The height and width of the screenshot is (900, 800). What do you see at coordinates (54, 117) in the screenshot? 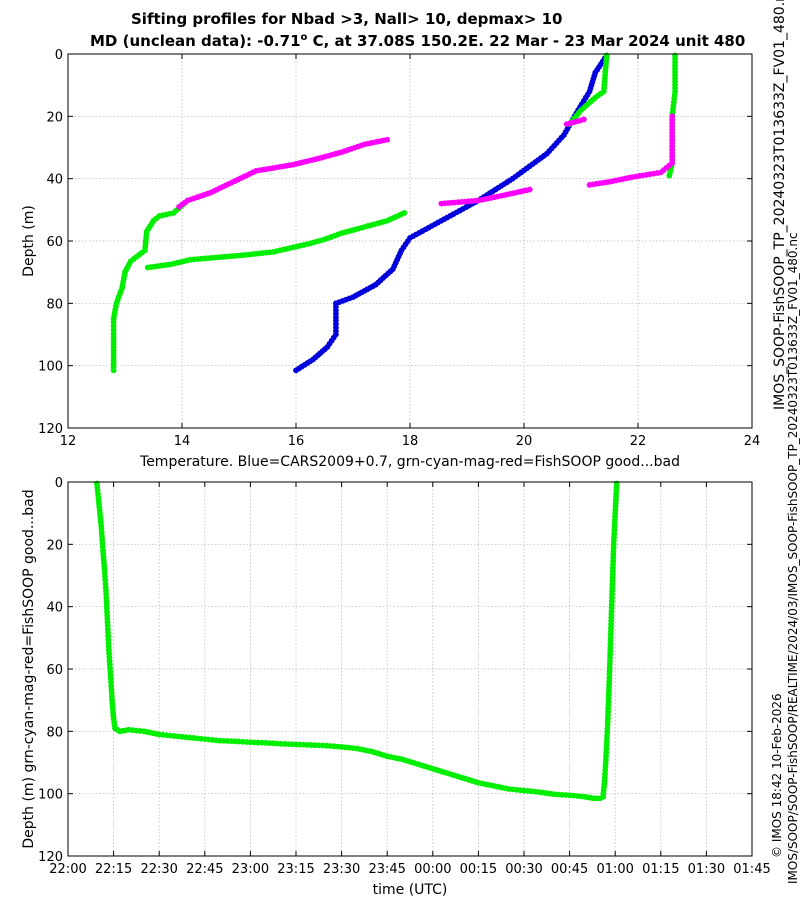
I see `top-y-tick-label: 20` at bounding box center [54, 117].